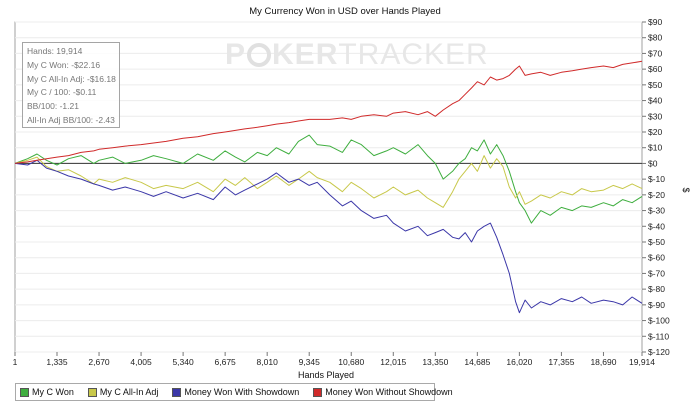 Image resolution: width=700 pixels, height=412 pixels. I want to click on x-tick-label: 5,340, so click(183, 362).